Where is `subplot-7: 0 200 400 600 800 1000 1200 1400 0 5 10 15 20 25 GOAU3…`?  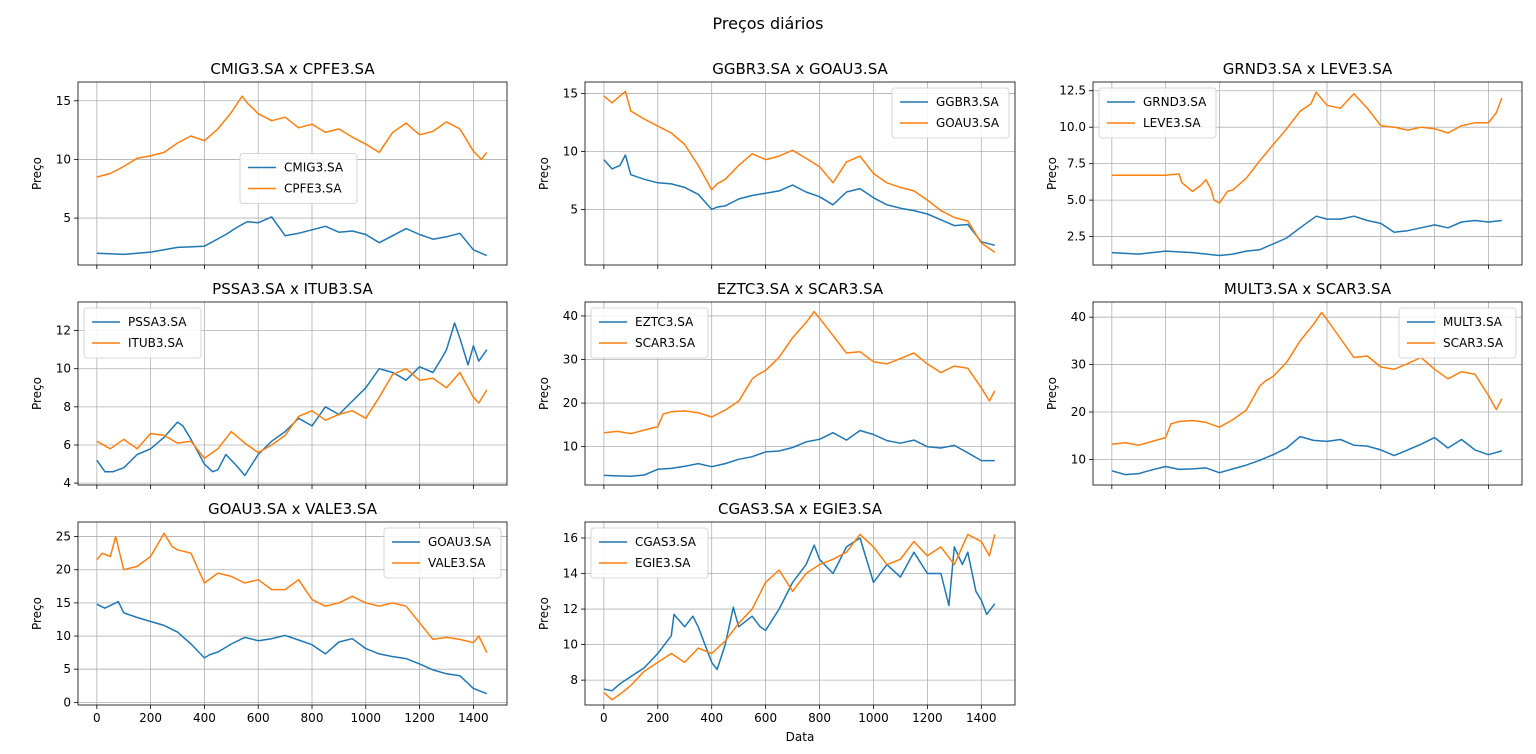 subplot-7: 0 200 400 600 800 1000 1200 1400 0 5 10 15 20 25 GOAU3… is located at coordinates (269, 612).